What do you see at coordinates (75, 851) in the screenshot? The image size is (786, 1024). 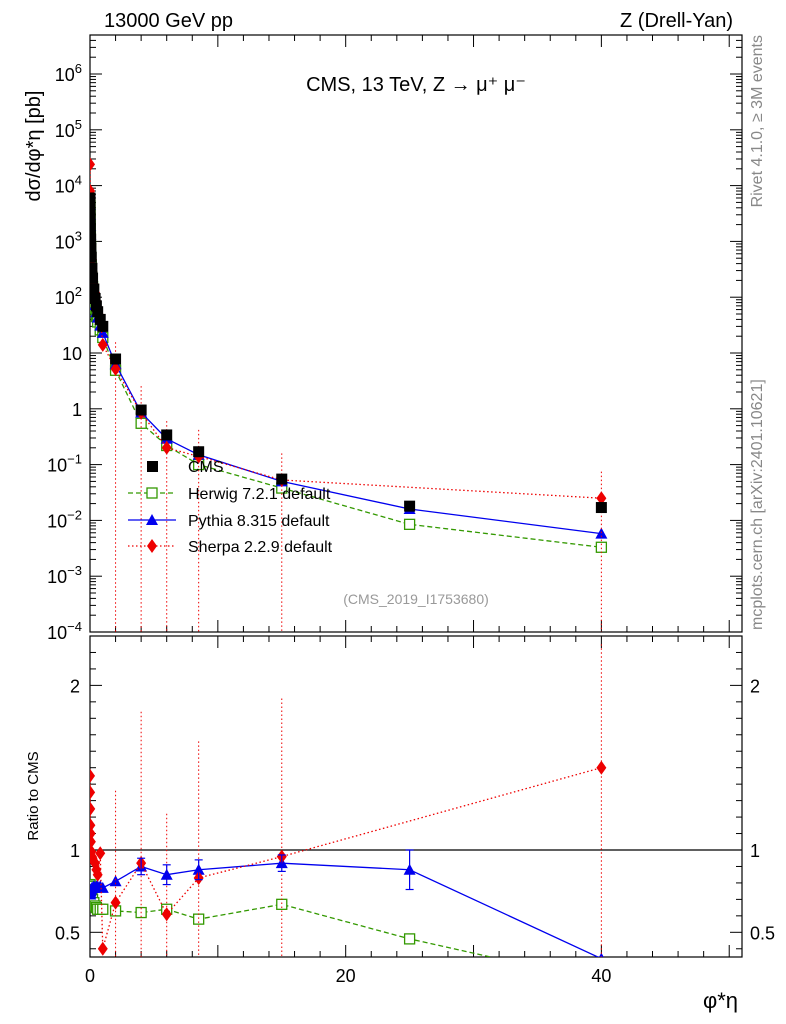 I see `ratio-tick-label: 1` at bounding box center [75, 851].